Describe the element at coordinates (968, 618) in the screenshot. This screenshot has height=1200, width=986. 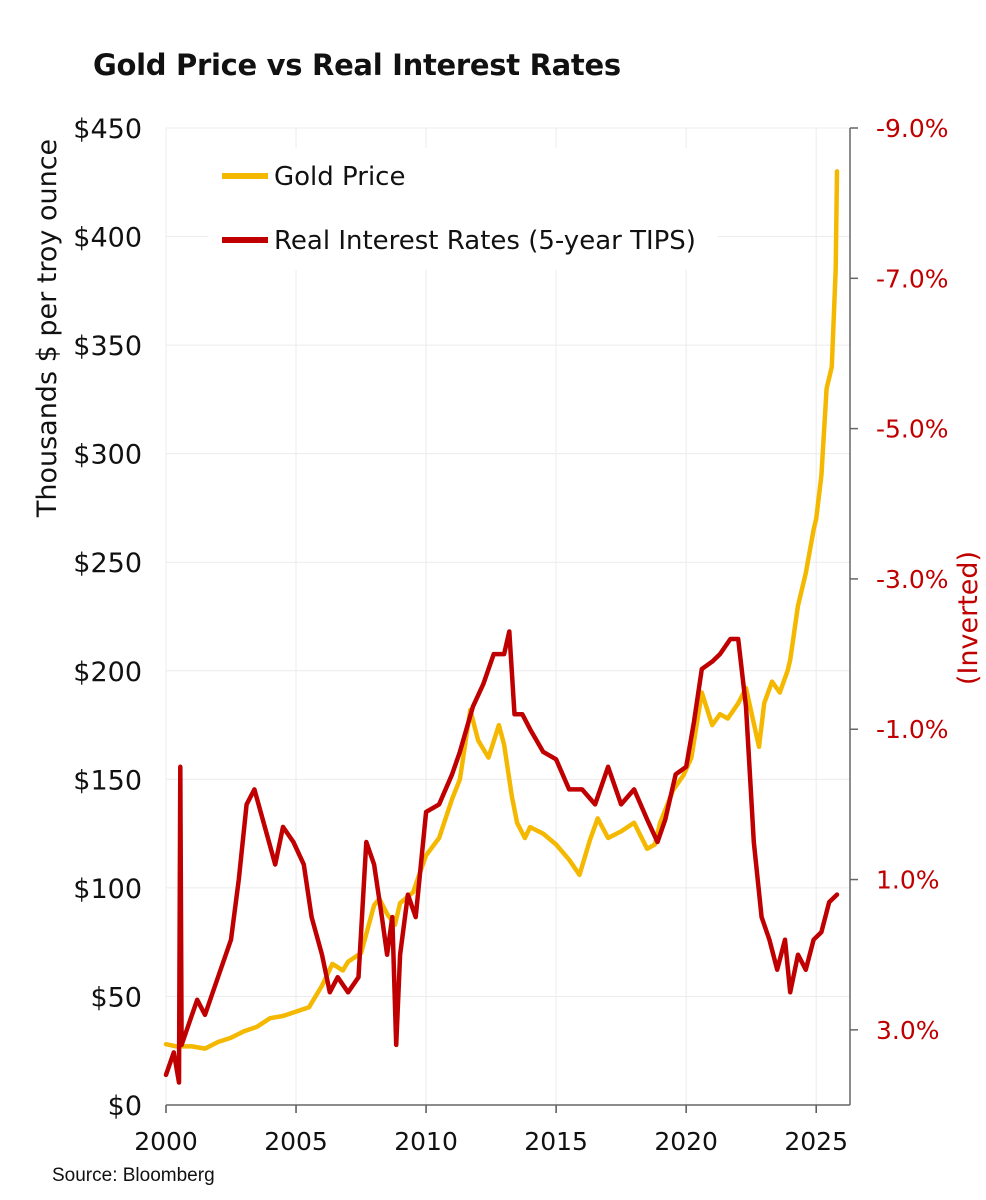
I see `right-axis-title: (Inverted)` at that location.